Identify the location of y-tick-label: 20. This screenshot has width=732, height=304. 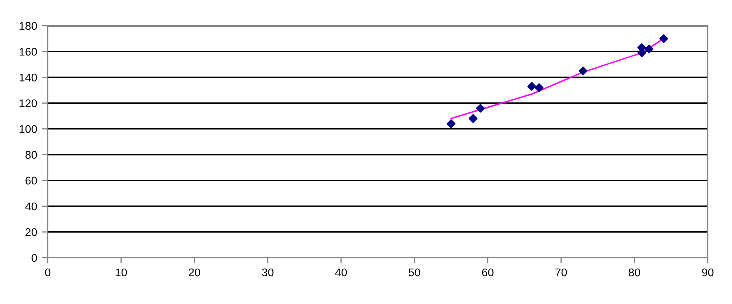
(32, 232).